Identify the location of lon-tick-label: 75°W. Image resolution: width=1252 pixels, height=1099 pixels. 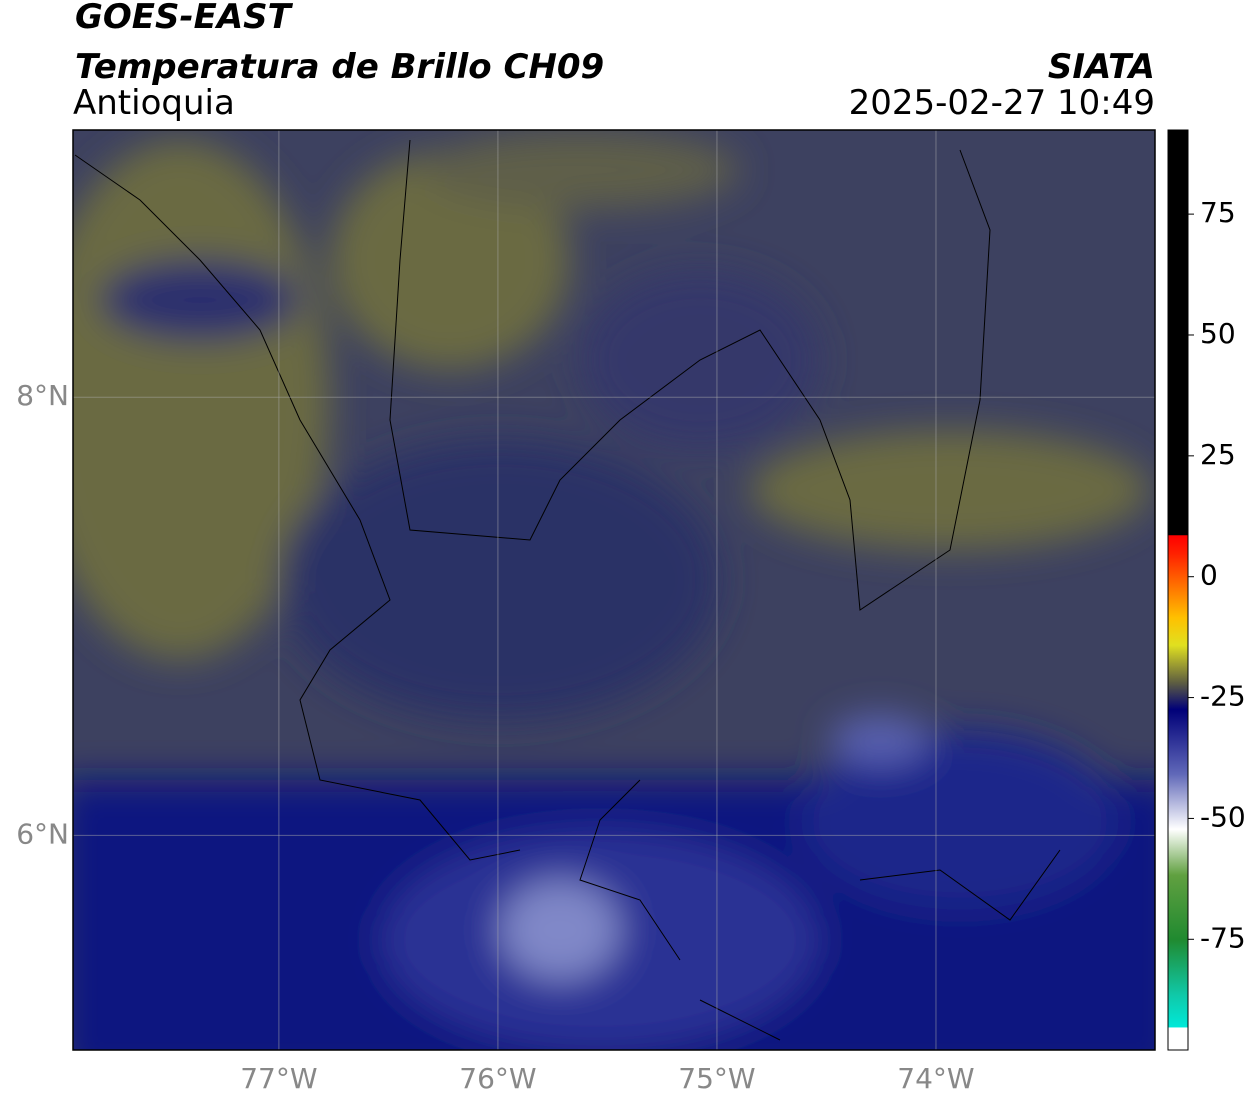
(716, 1078).